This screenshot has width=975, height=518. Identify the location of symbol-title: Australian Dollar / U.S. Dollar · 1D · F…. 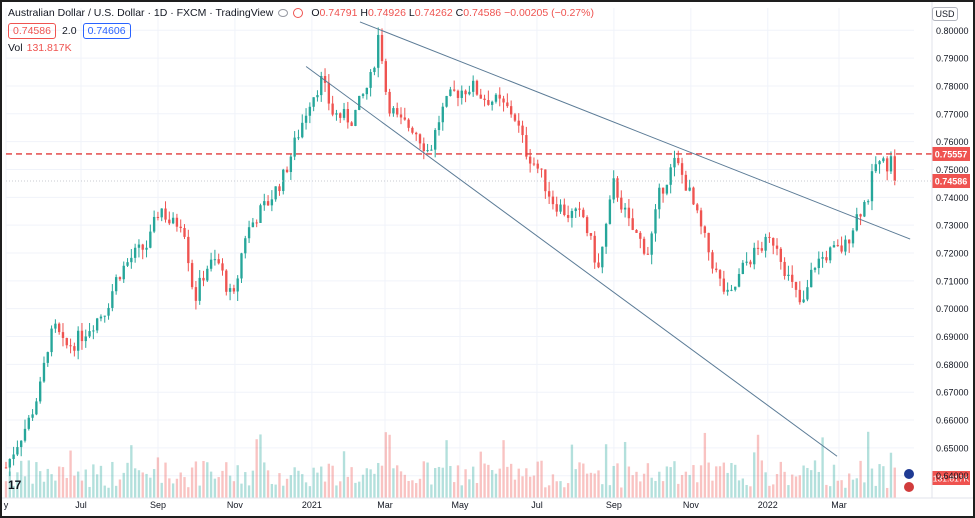
(141, 13).